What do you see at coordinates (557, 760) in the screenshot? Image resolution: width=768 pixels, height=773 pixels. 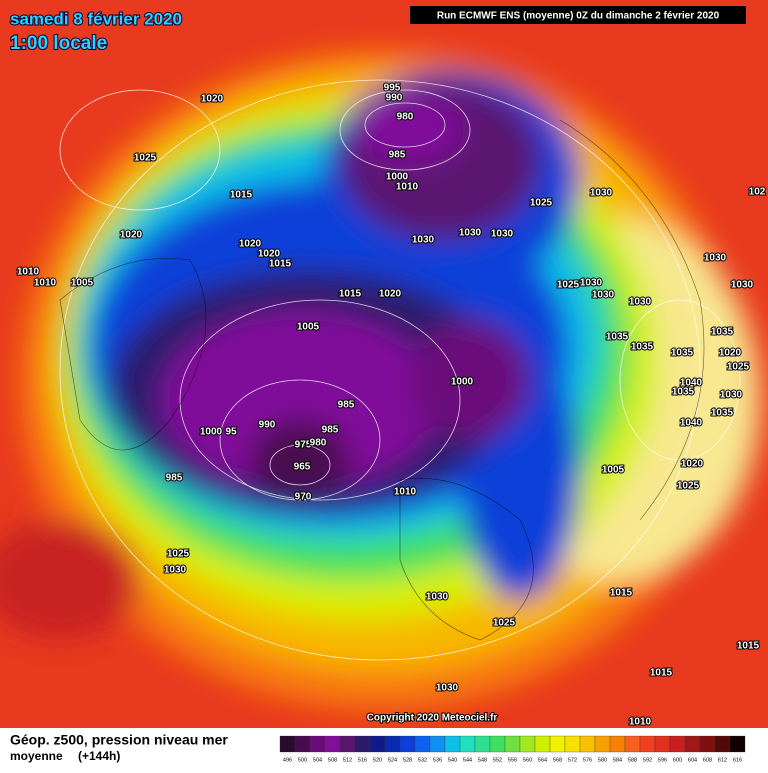 I see `legend-label: 568` at bounding box center [557, 760].